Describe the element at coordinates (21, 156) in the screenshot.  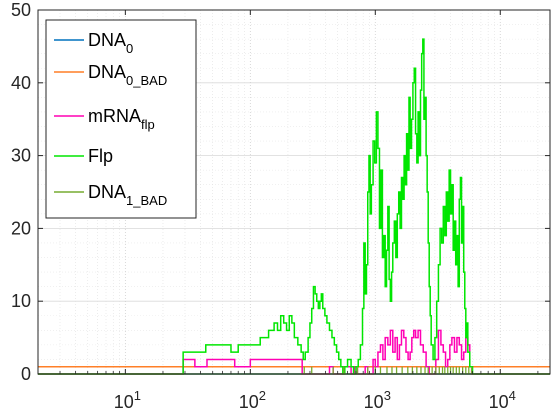
I see `y-tick-label: 30` at that location.